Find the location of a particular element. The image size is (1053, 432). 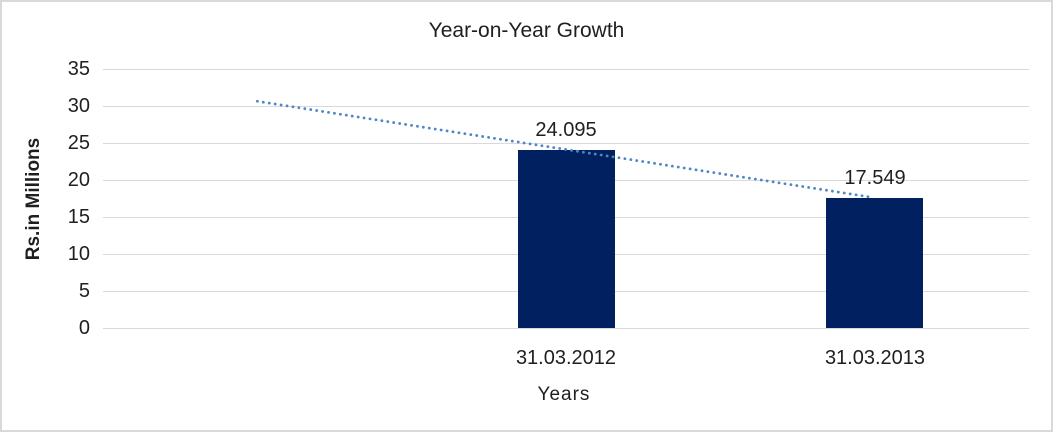

y-axis-title: Rs.in Millions is located at coordinates (33, 199).